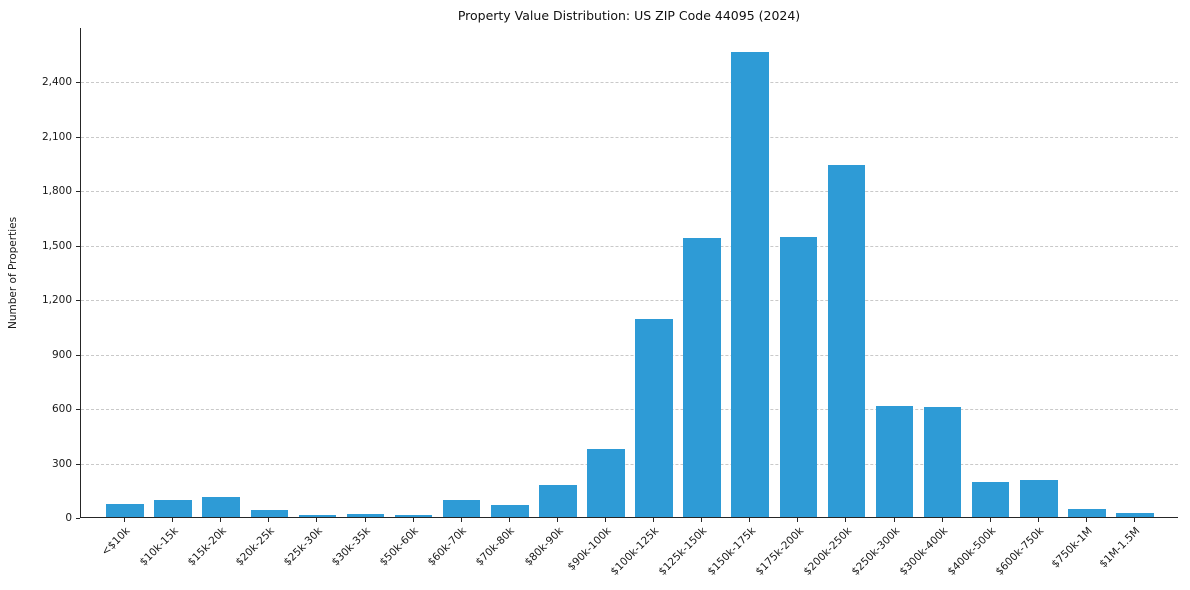 The image size is (1190, 590). What do you see at coordinates (68, 518) in the screenshot?
I see `y-tick-label: 0` at bounding box center [68, 518].